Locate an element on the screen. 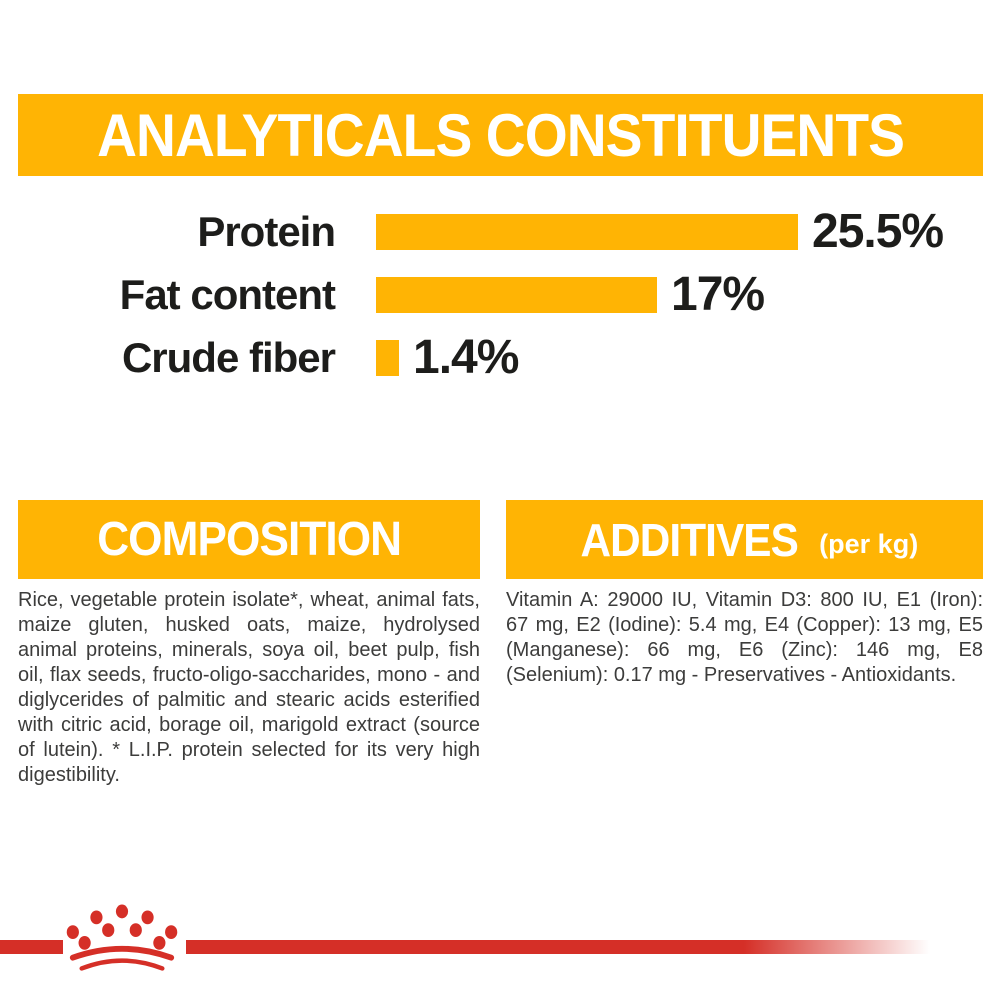 Image resolution: width=1000 pixels, height=1000 pixels. crown-arcs is located at coordinates (122, 958).